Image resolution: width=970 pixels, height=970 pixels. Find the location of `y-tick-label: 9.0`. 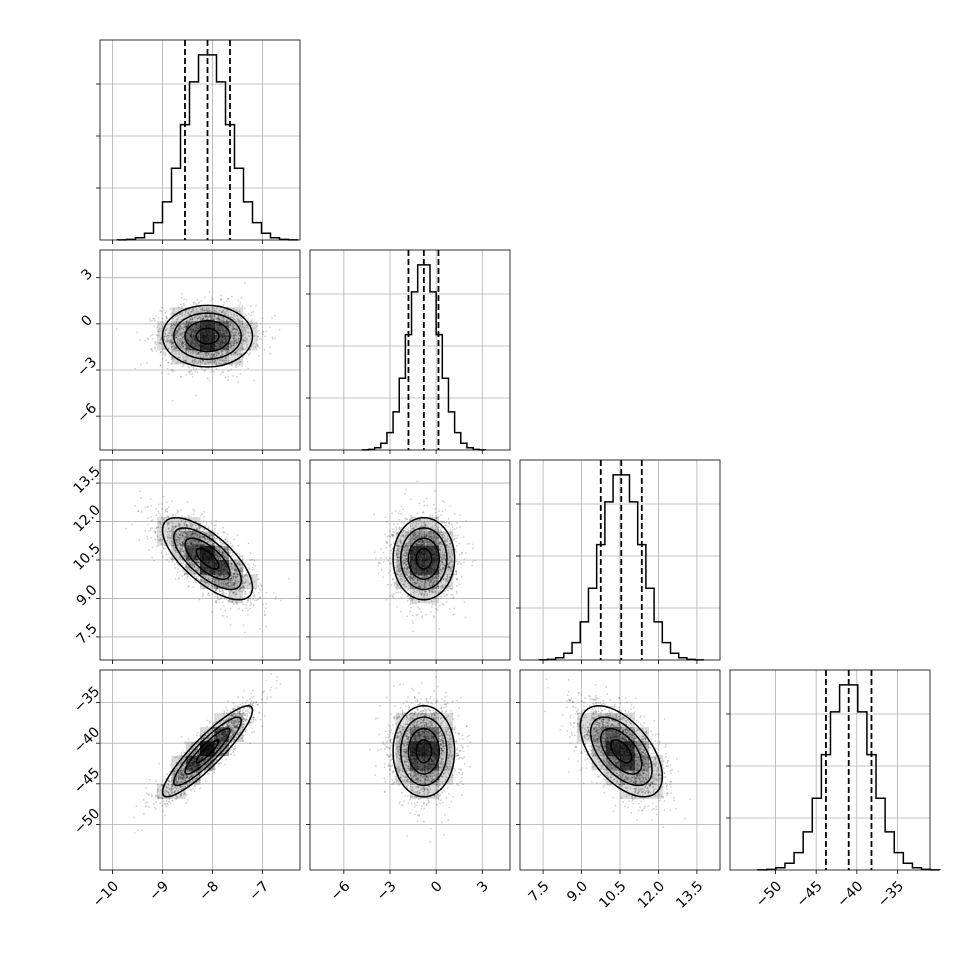

y-tick-label: 9.0 is located at coordinates (87, 595).